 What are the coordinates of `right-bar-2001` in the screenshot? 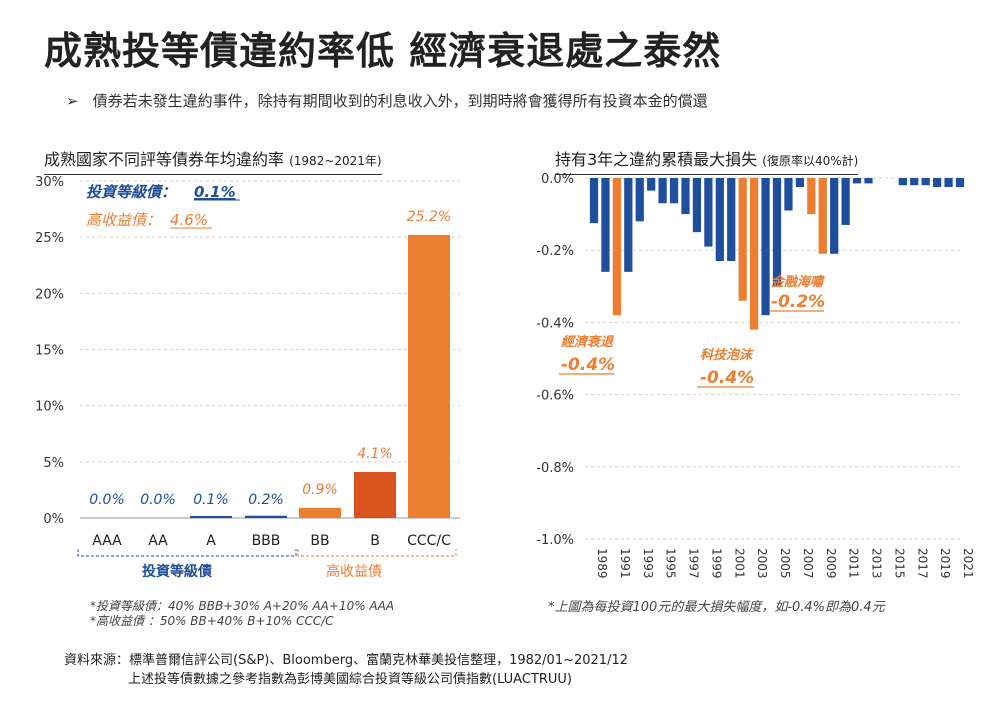 It's located at (731, 220).